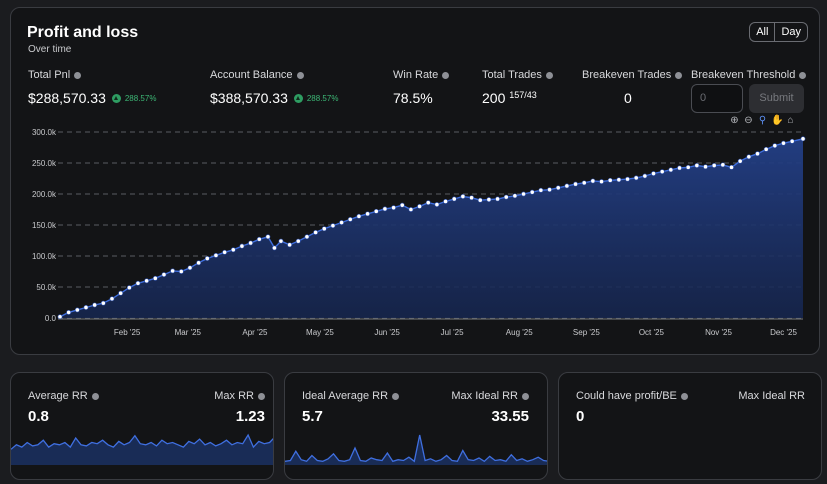 Image resolution: width=827 pixels, height=484 pixels. Describe the element at coordinates (586, 332) in the screenshot. I see `x-tick-label: Sep '25` at that location.